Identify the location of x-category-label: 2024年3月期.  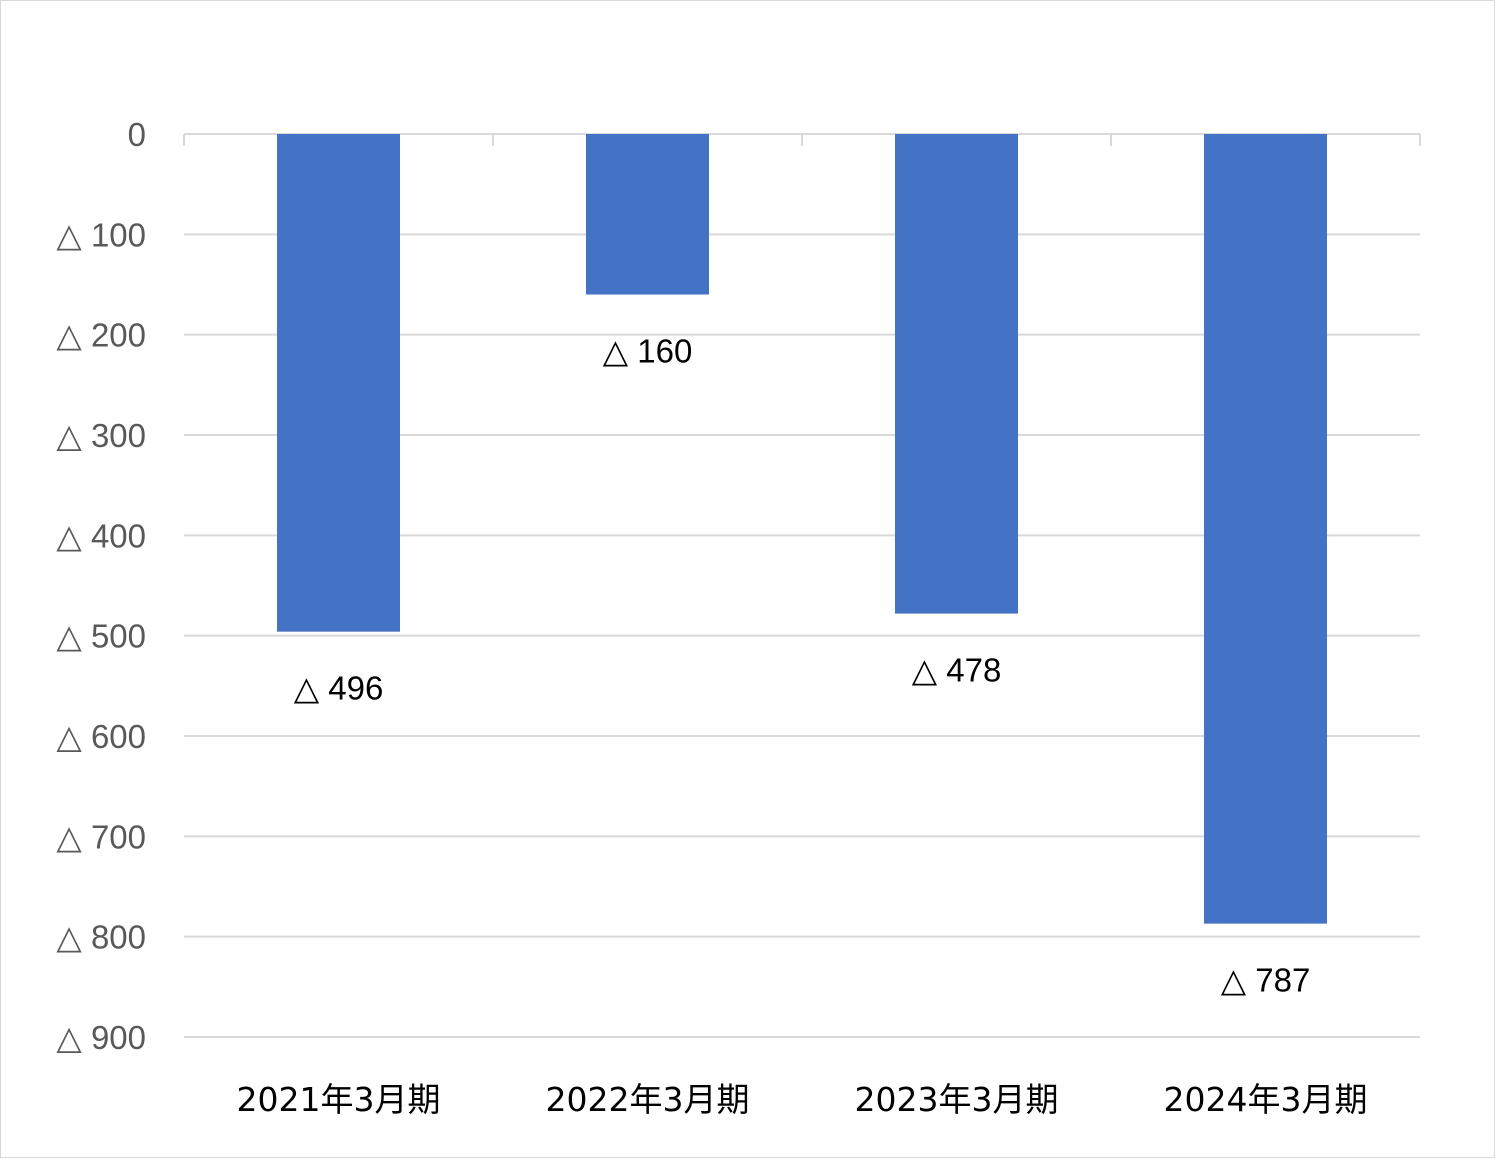
(1266, 1099).